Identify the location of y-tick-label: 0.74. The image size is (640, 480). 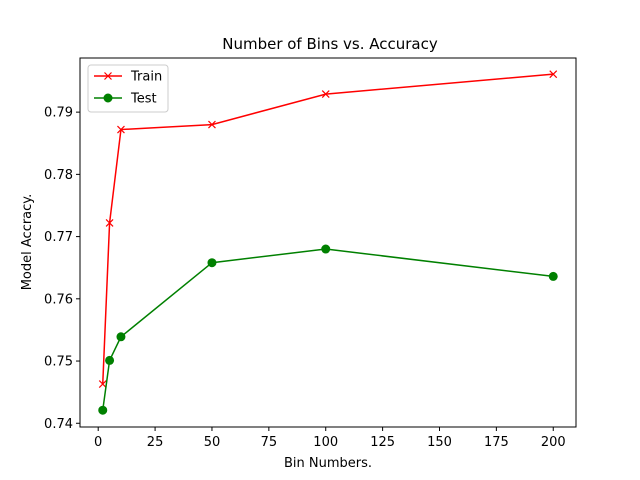
(58, 424).